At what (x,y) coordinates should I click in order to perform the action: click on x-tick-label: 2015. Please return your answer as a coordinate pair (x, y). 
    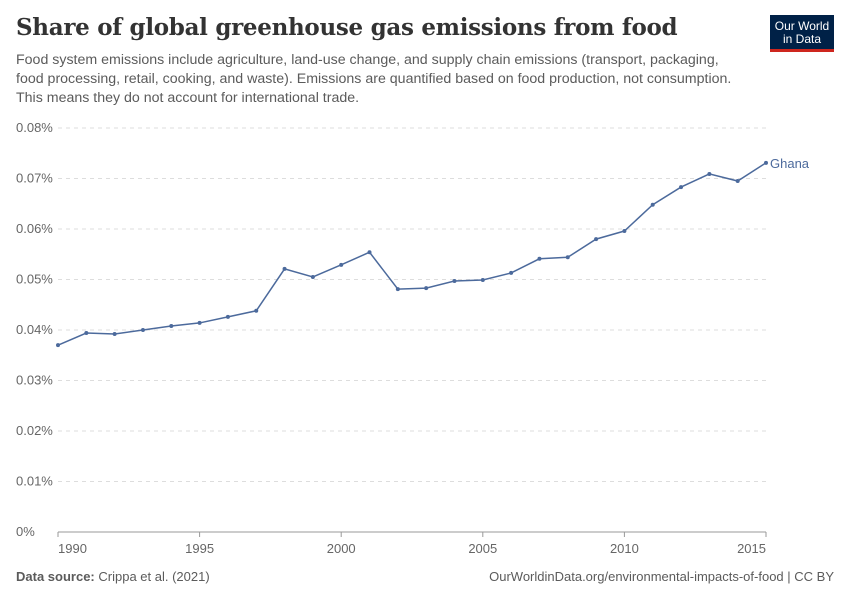
    Looking at the image, I should click on (751, 548).